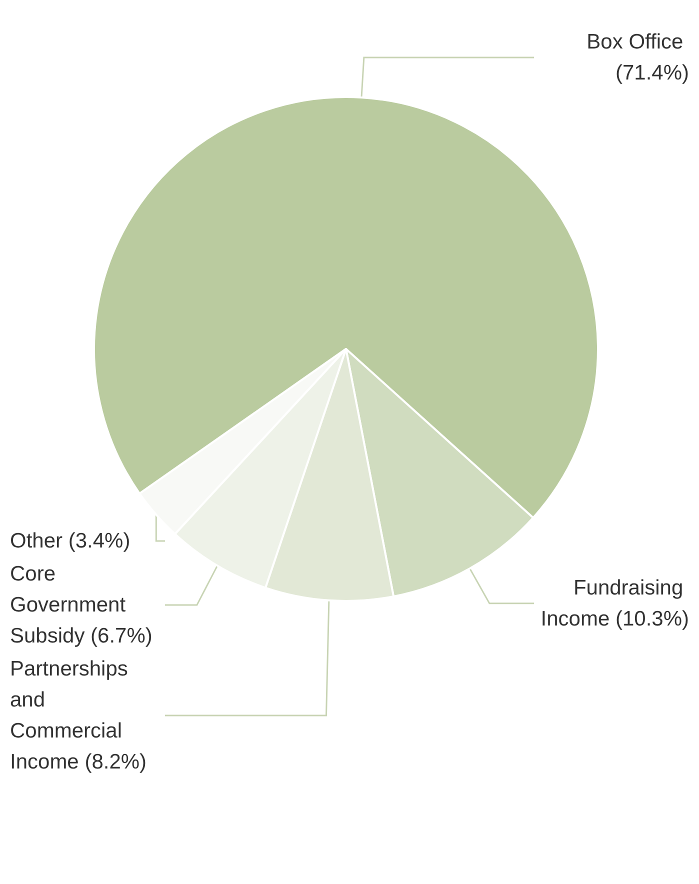 This screenshot has height=884, width=699. Describe the element at coordinates (614, 603) in the screenshot. I see `slice-label: Fundraising Income (10.3%)` at that location.